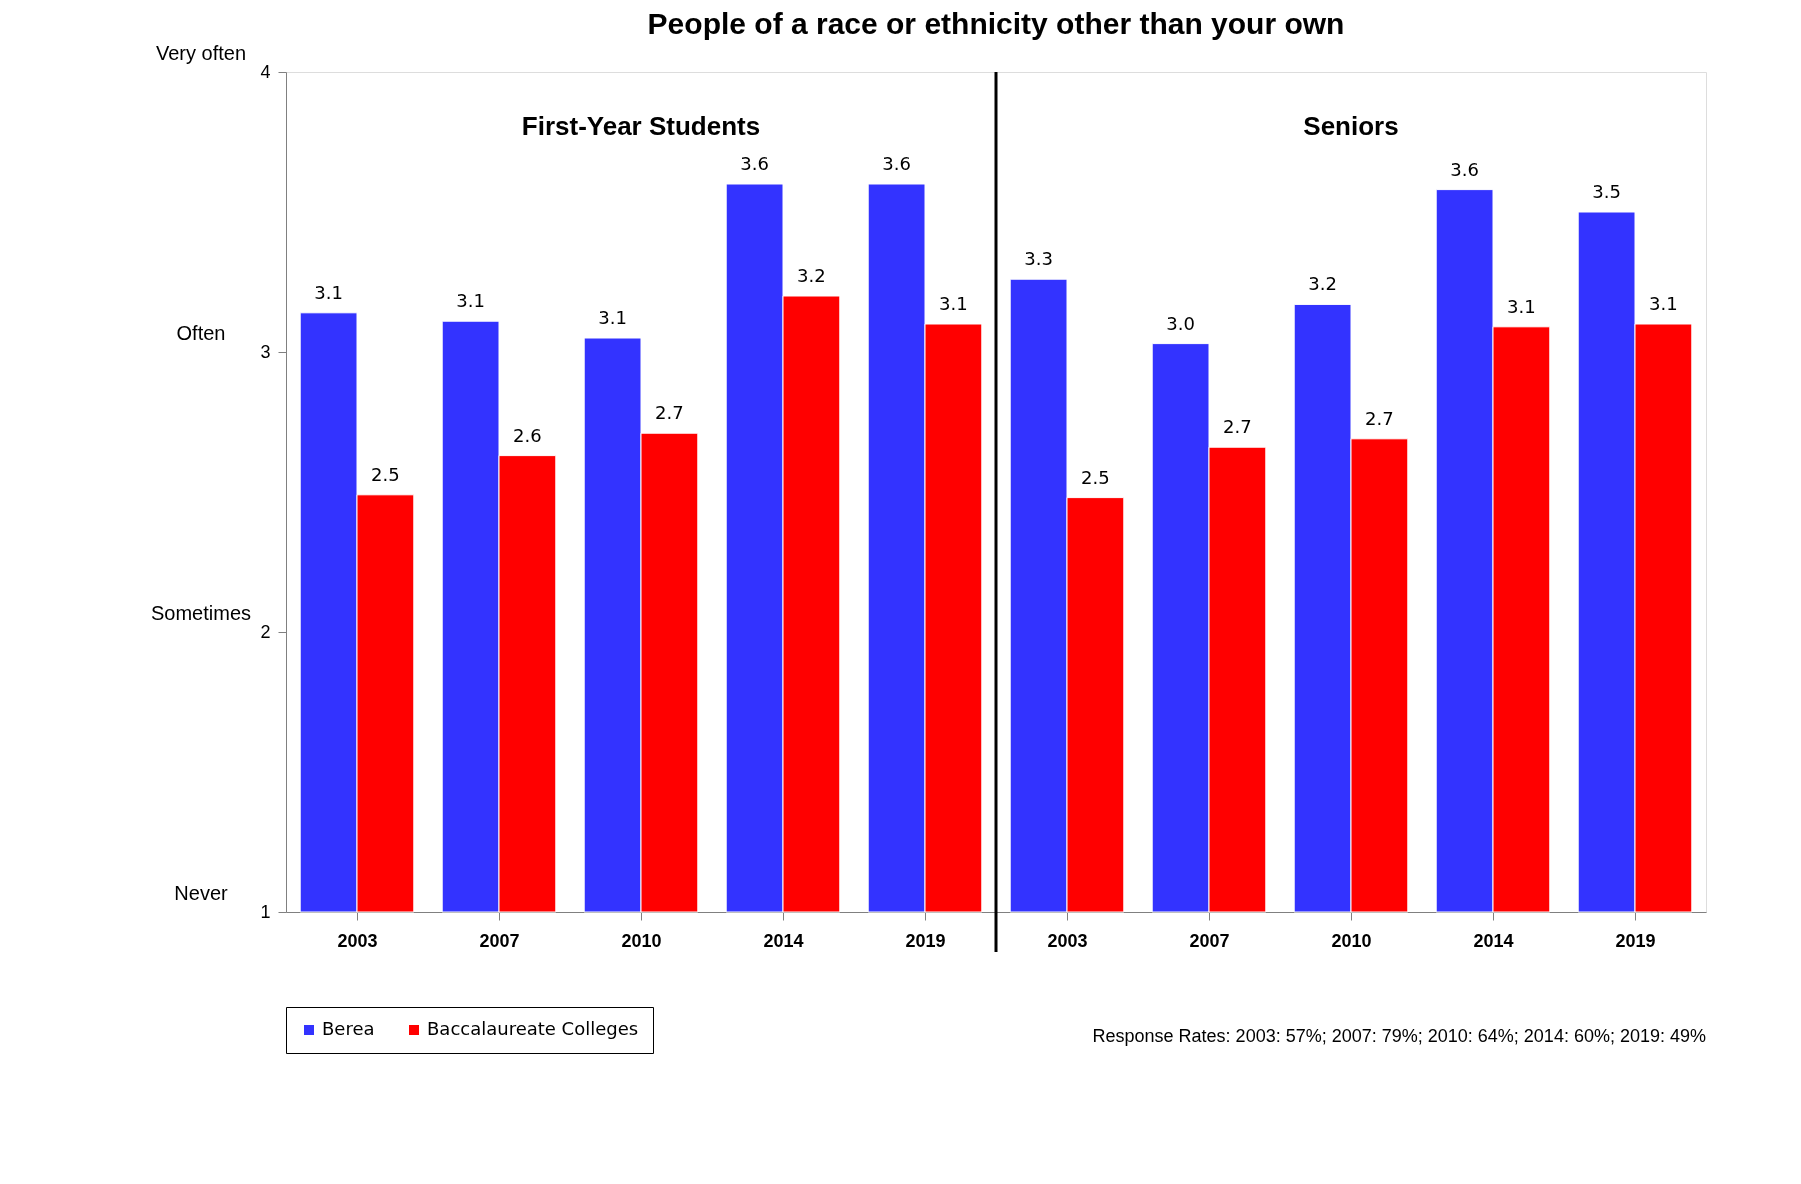 Image resolution: width=1801 pixels, height=1184 pixels. I want to click on text: Often, so click(201, 333).